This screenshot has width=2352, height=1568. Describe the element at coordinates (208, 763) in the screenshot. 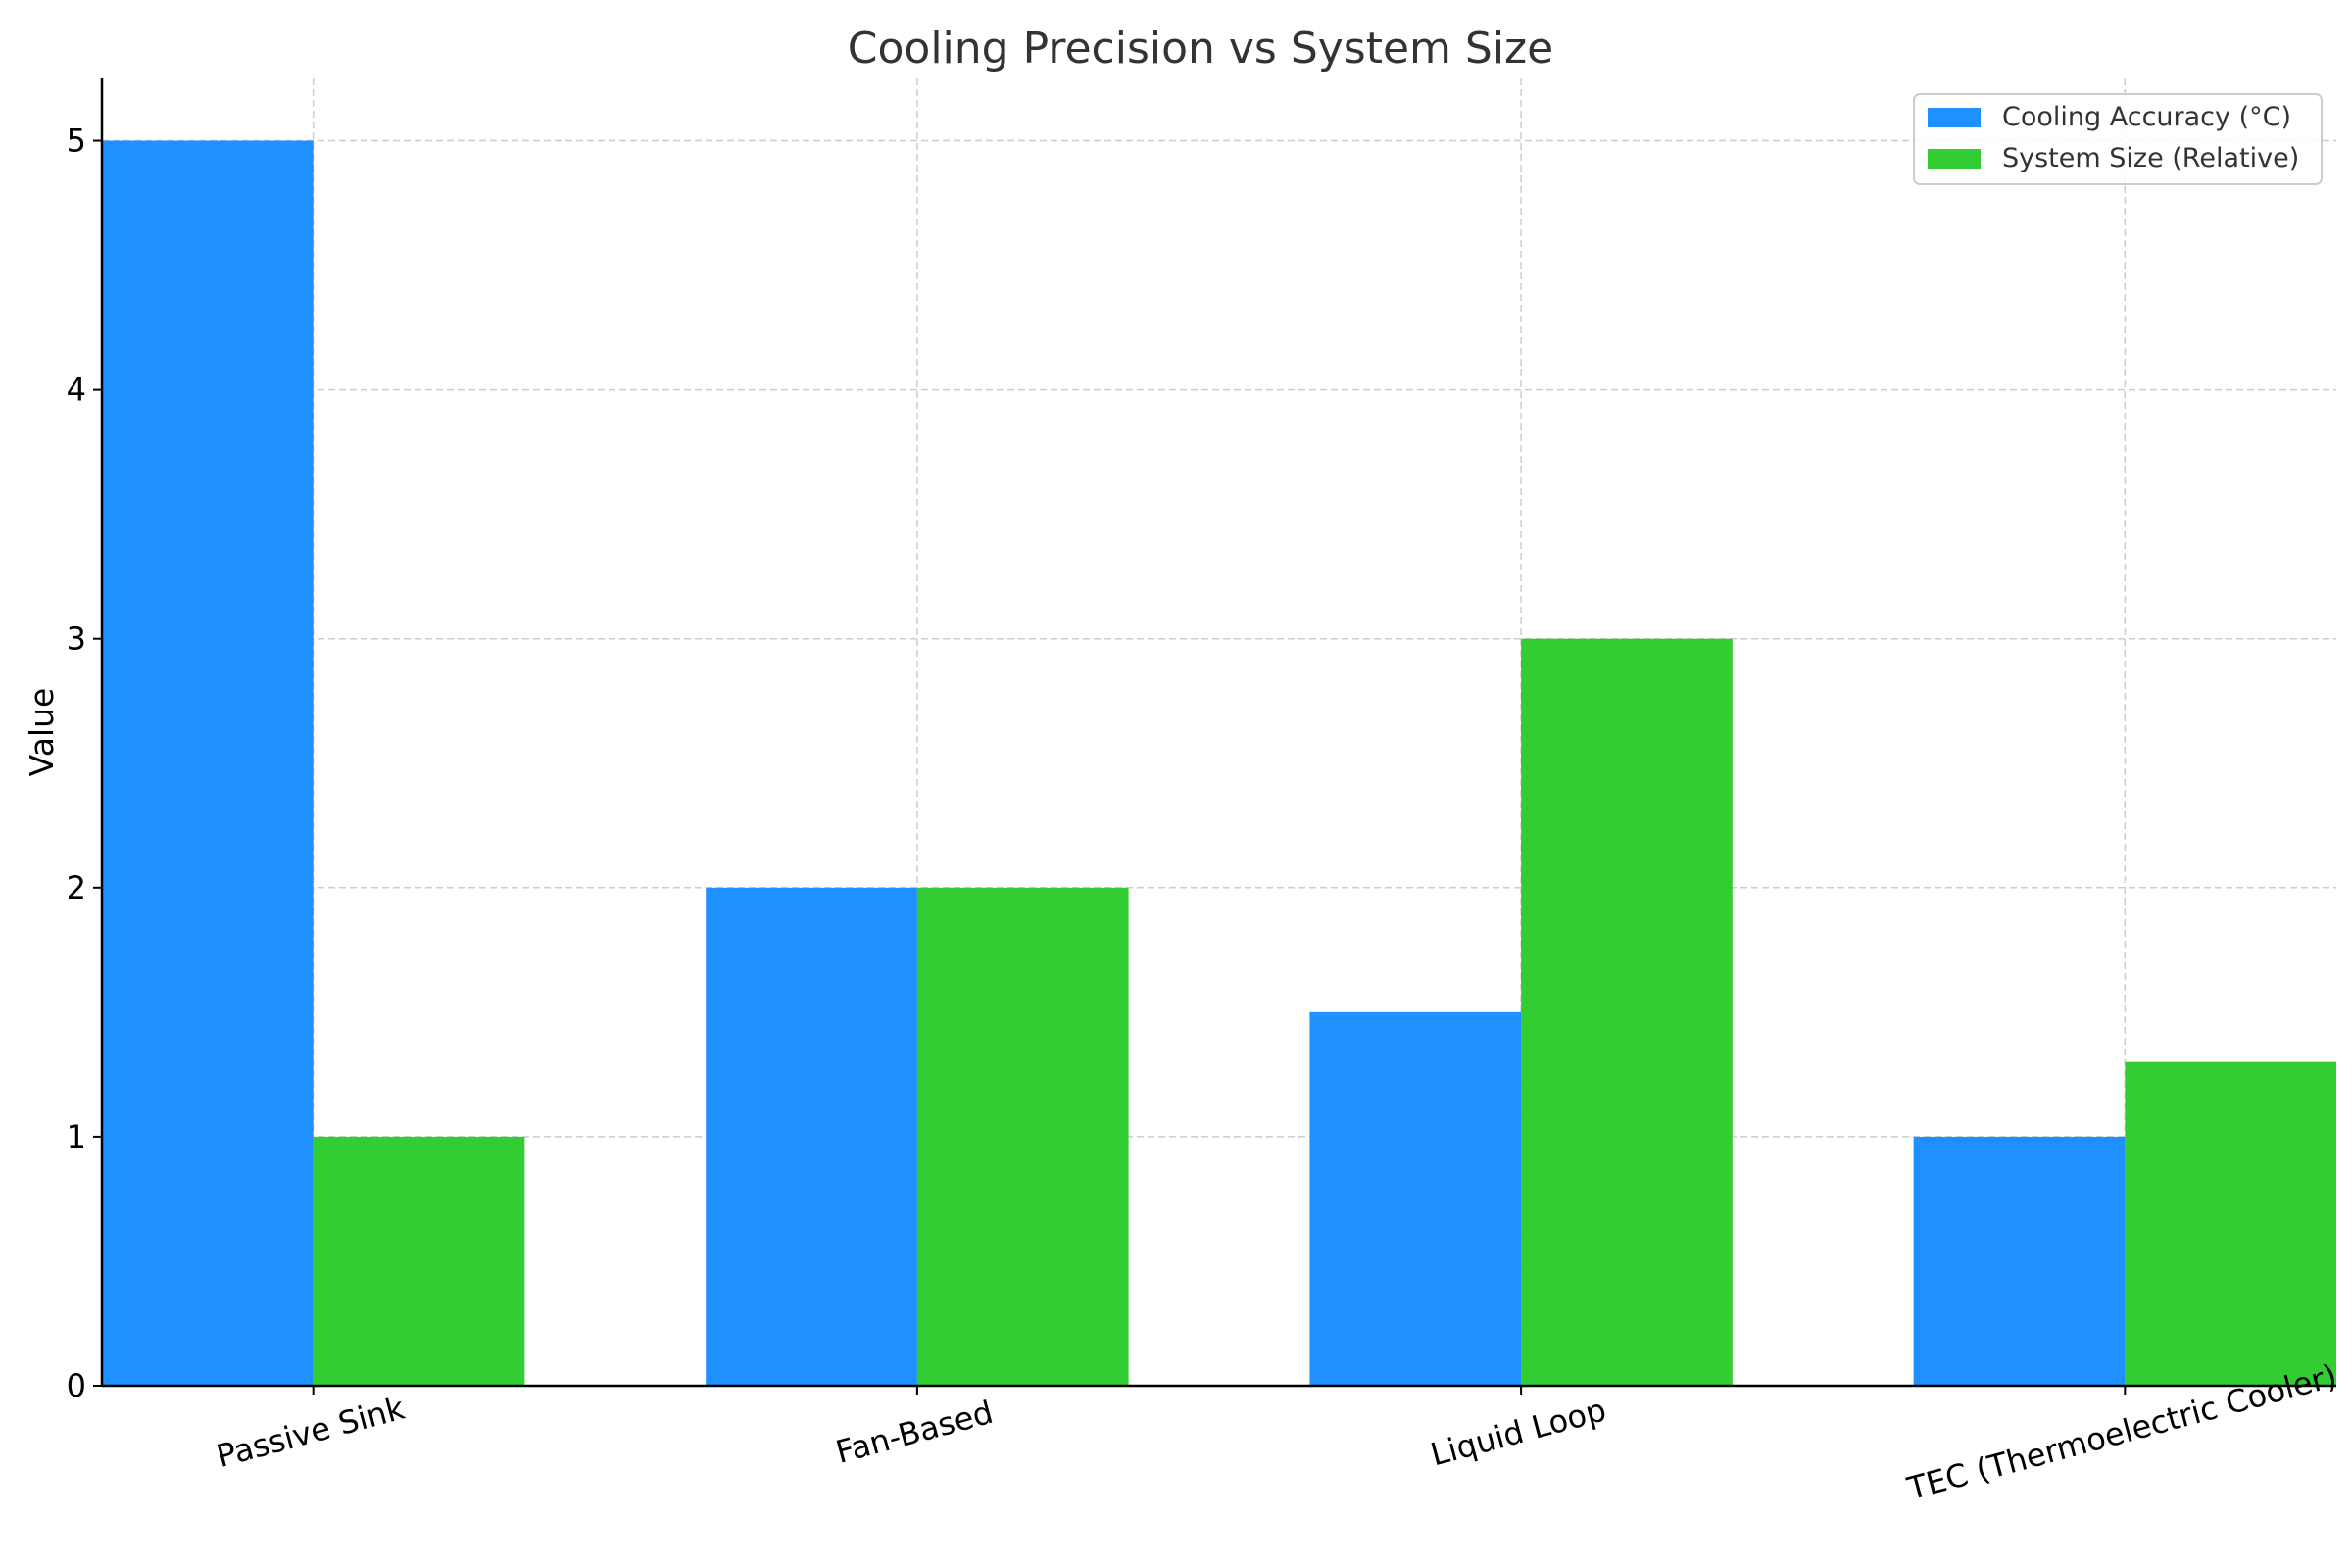

I see `bar-passive-sink-cooling-accuracy` at that location.